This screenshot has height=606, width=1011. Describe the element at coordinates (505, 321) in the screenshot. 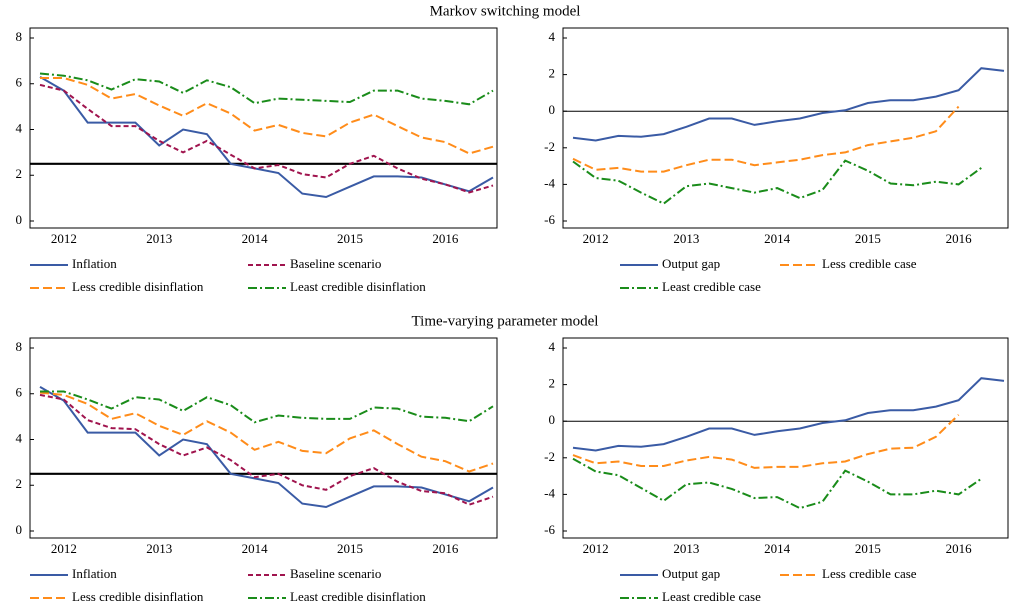

I see `section-title: Time-varying parameter model` at that location.